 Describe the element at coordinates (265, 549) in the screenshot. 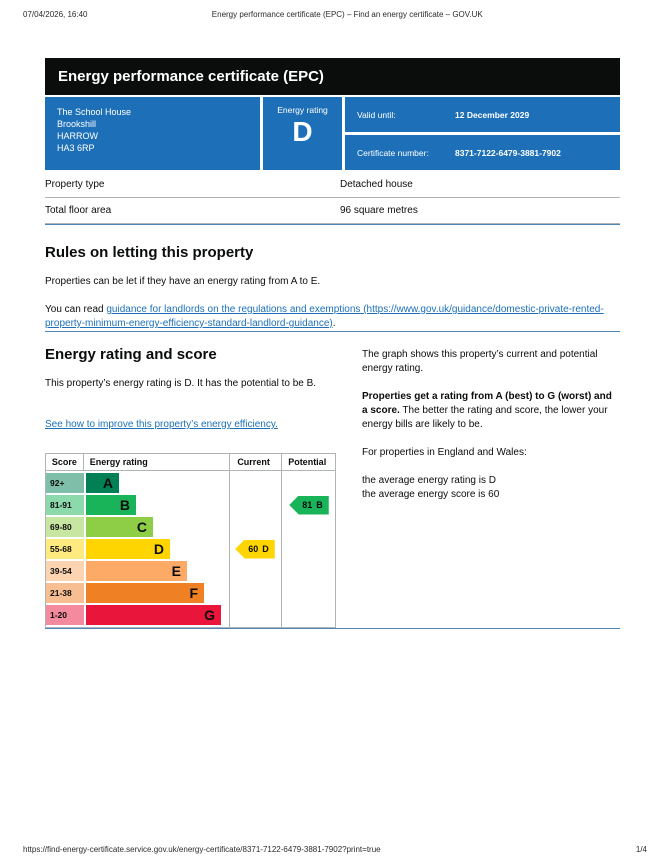

I see `epc-current-arrow-band: D` at that location.